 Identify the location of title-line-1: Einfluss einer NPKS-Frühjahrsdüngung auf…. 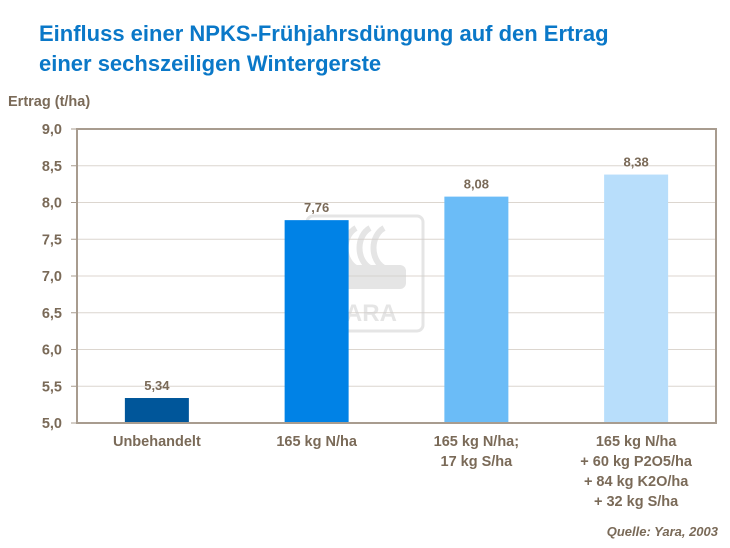
(324, 33).